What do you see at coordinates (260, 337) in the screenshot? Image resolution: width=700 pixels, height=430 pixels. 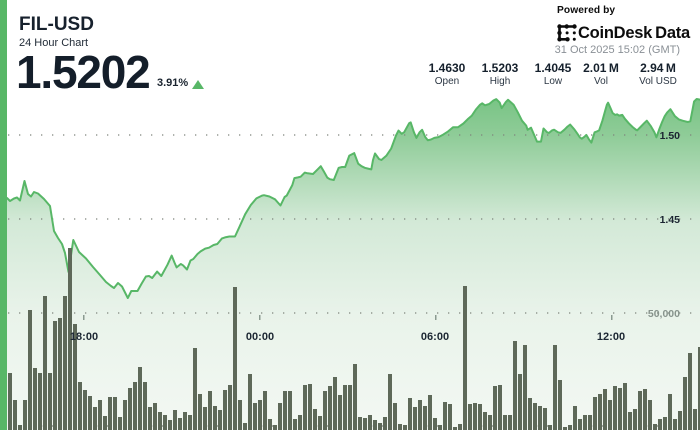 I see `svg-text: 00:00` at bounding box center [260, 337].